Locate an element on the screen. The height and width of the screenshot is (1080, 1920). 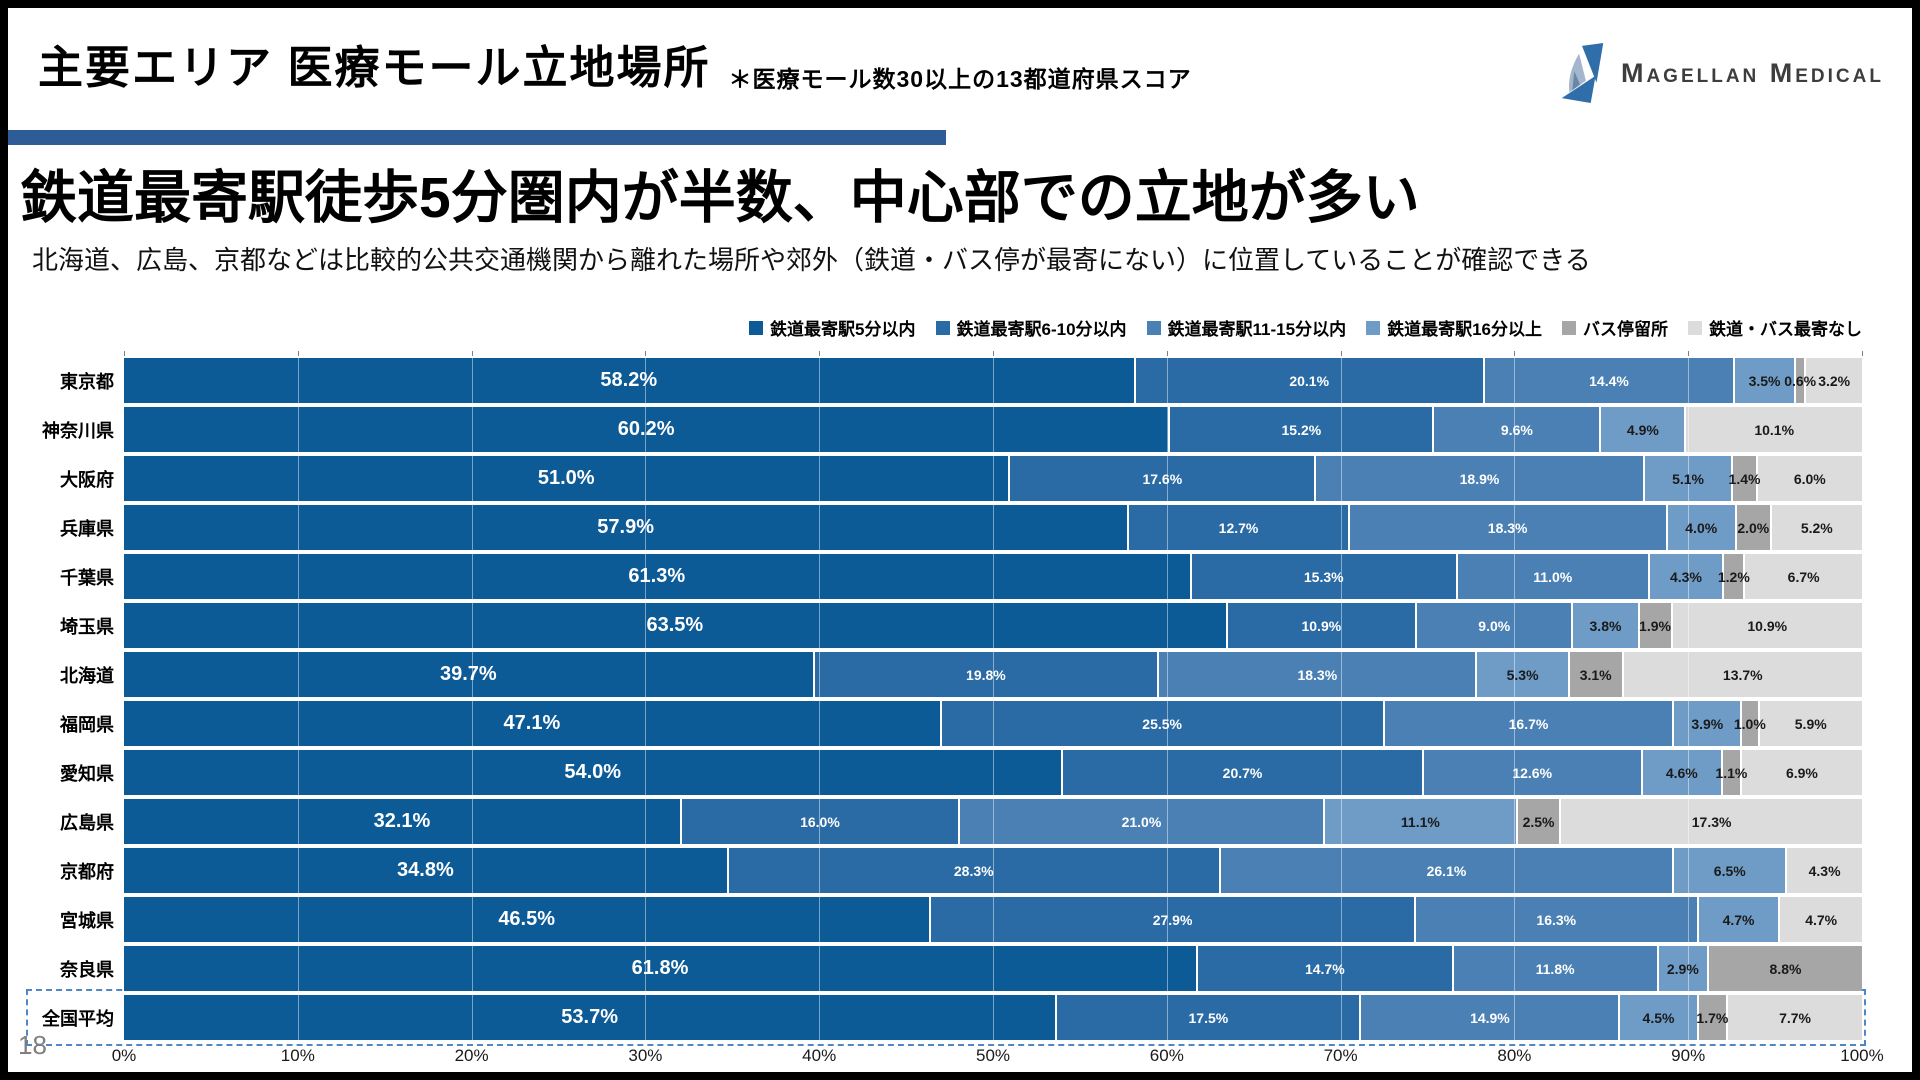
segment-value-label: 12.6% is located at coordinates (1532, 772).